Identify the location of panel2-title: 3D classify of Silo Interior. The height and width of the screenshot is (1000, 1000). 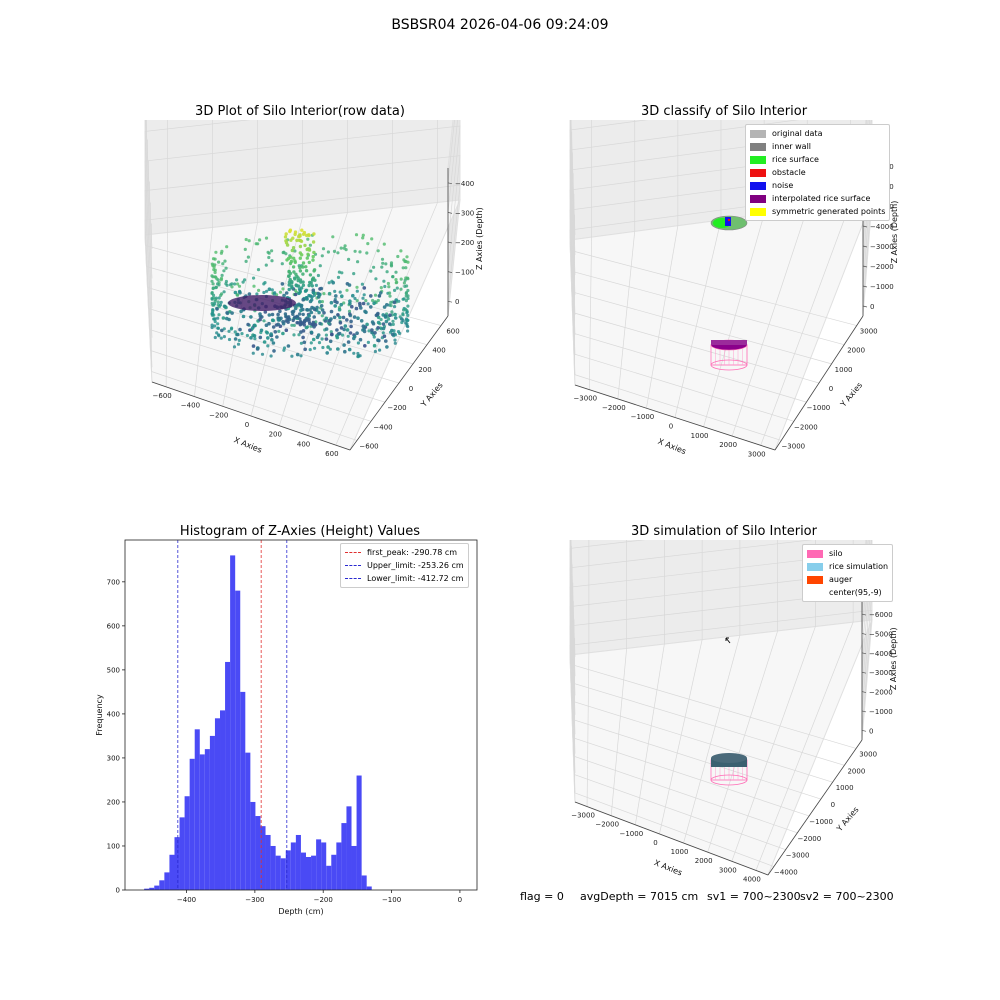
(724, 111).